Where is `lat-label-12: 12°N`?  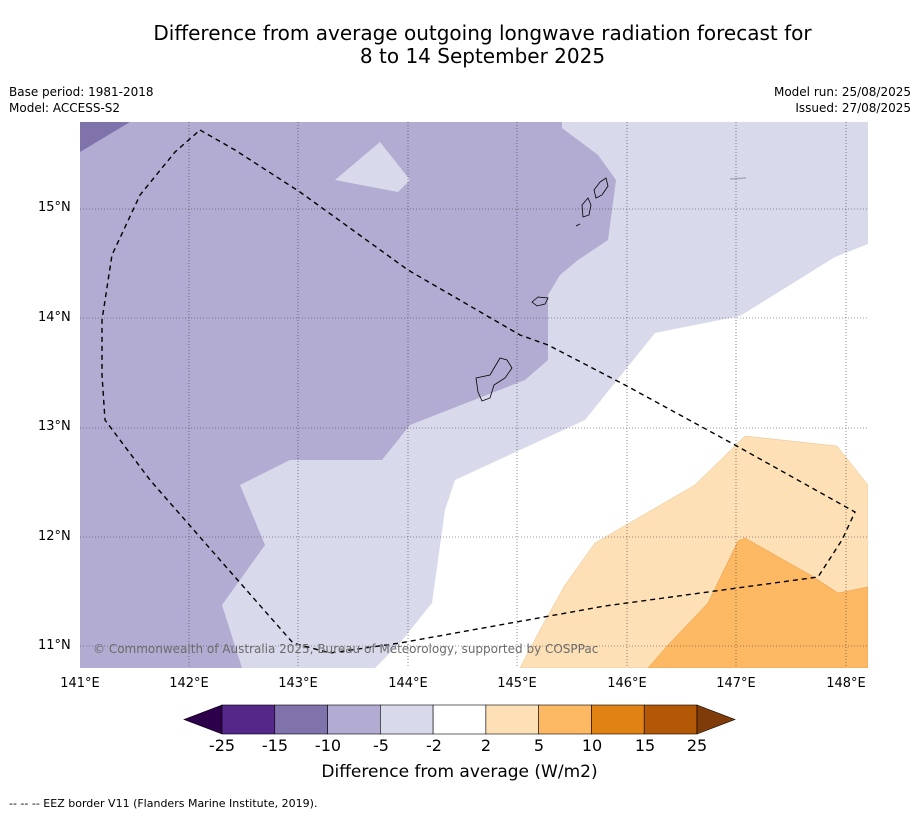 lat-label-12: 12°N is located at coordinates (54, 536).